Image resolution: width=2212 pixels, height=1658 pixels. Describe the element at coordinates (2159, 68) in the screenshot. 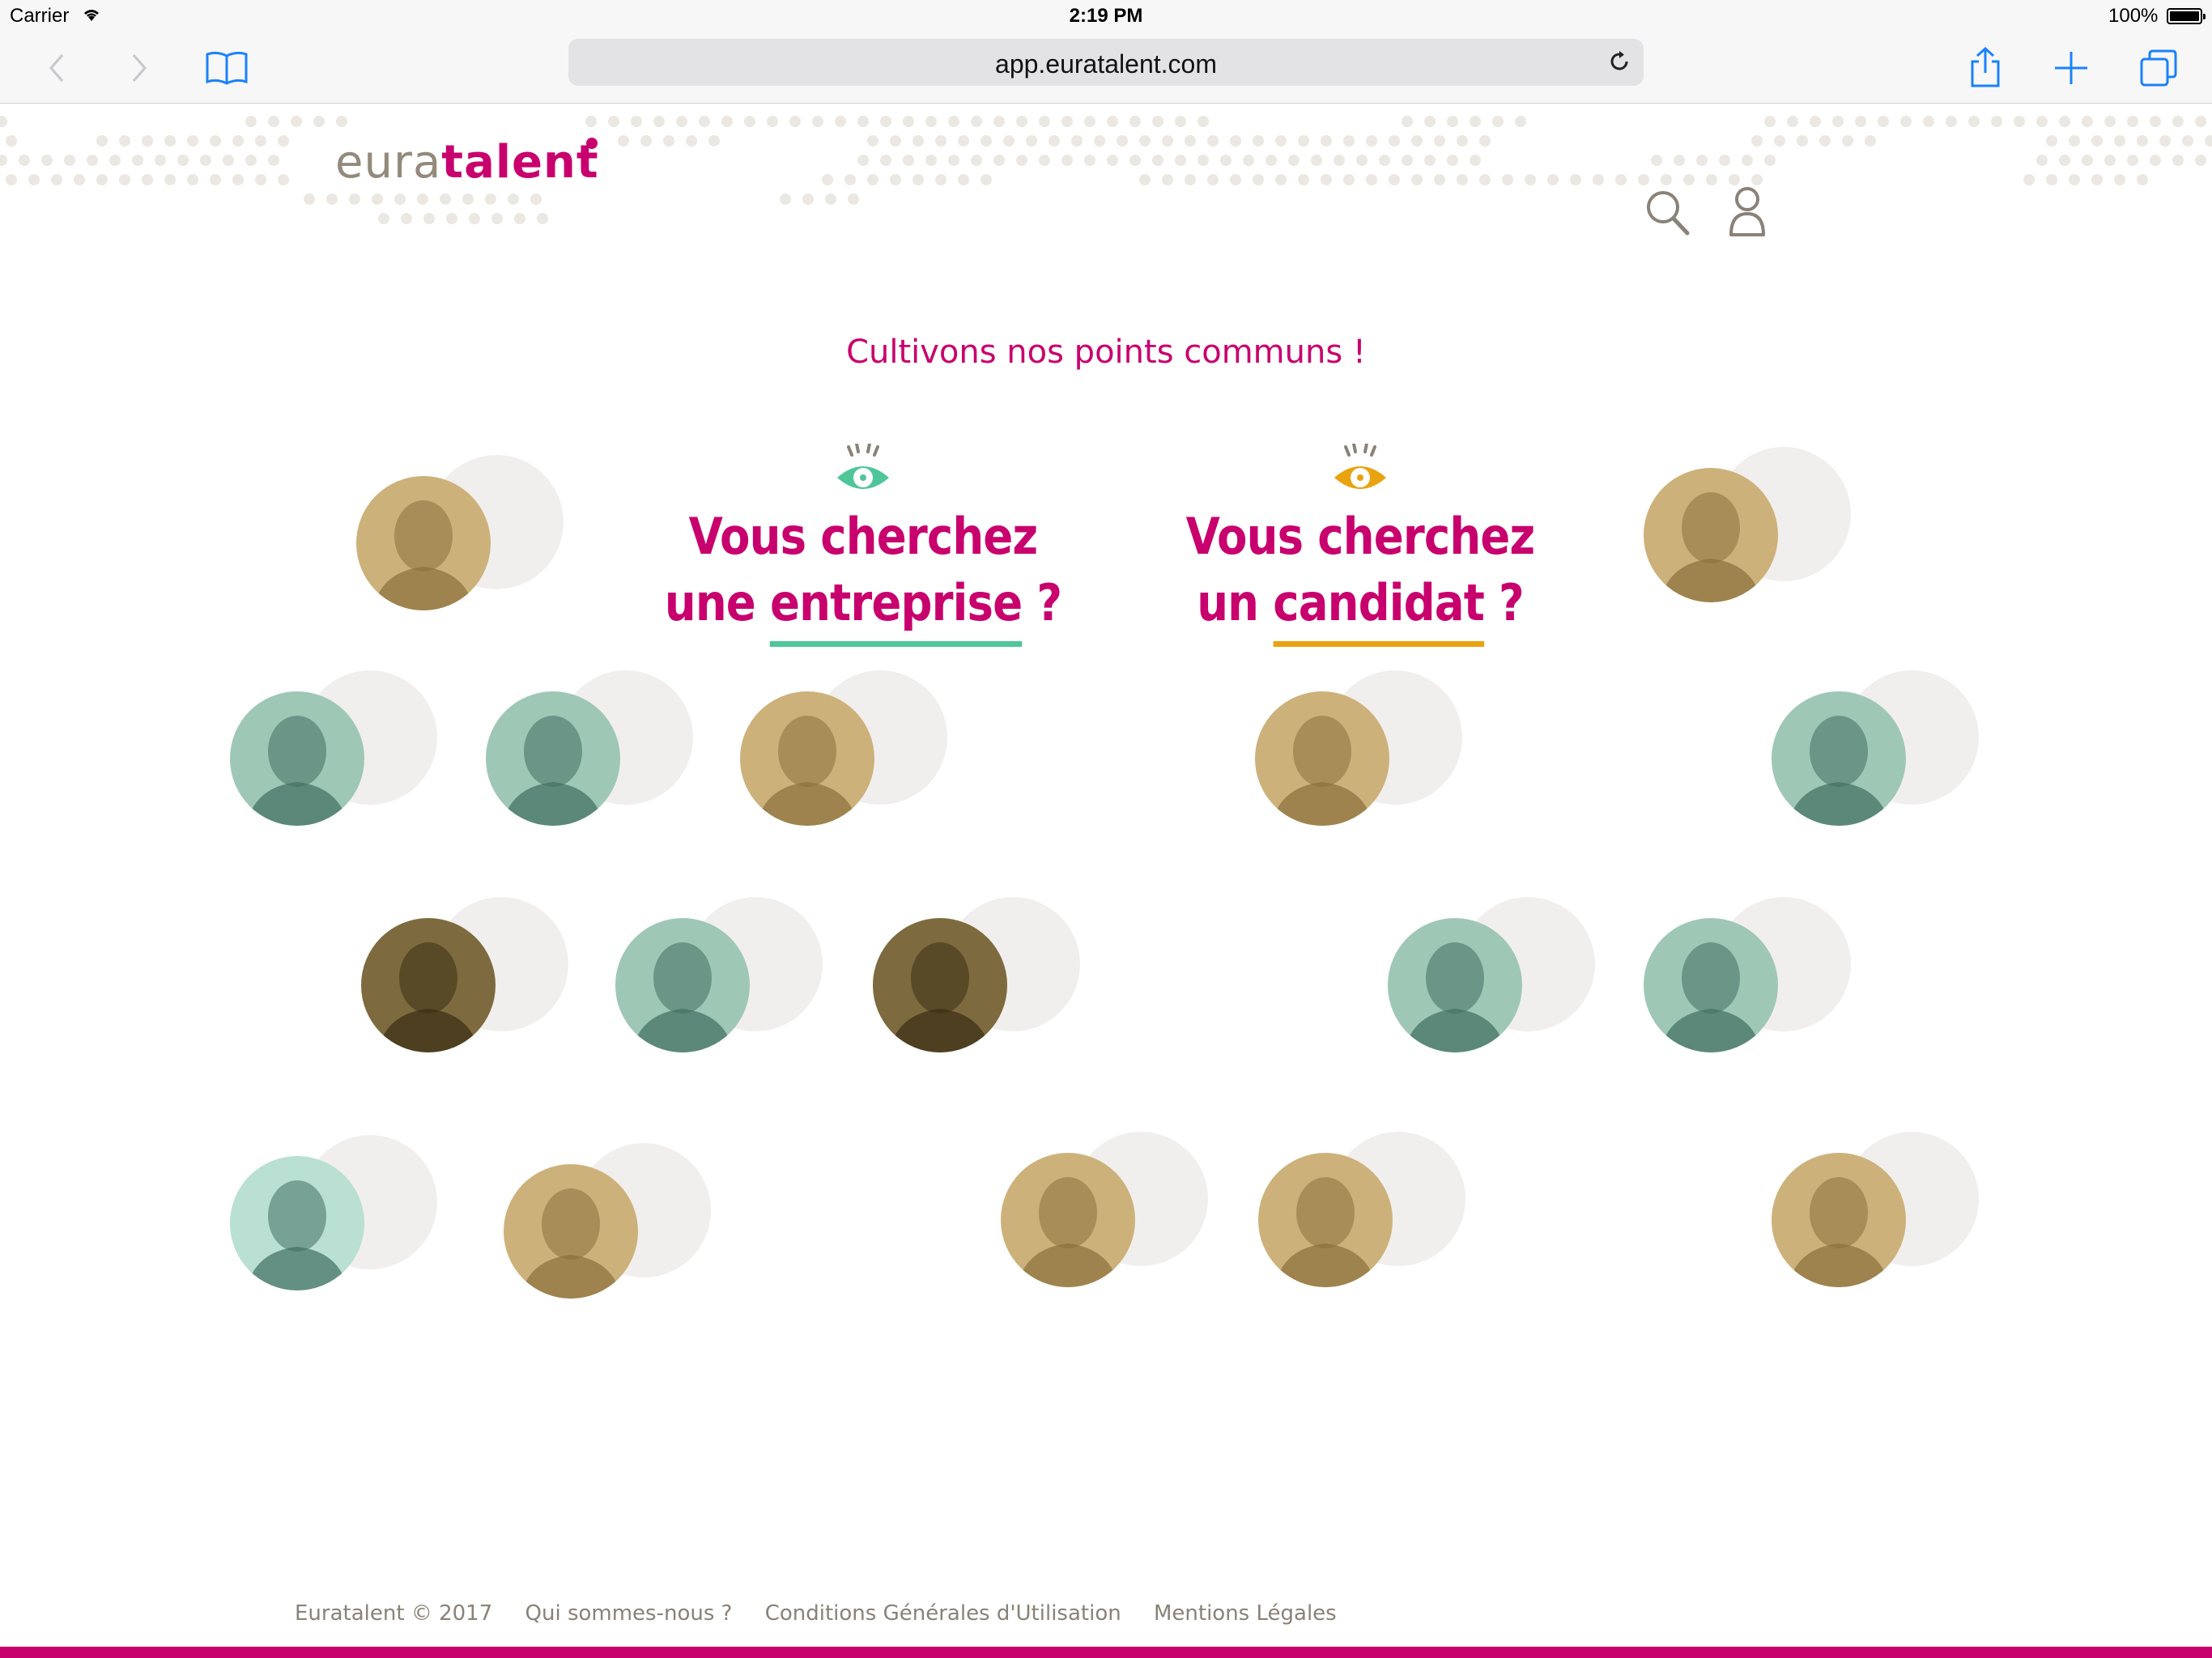

I see `tabs-icon` at that location.